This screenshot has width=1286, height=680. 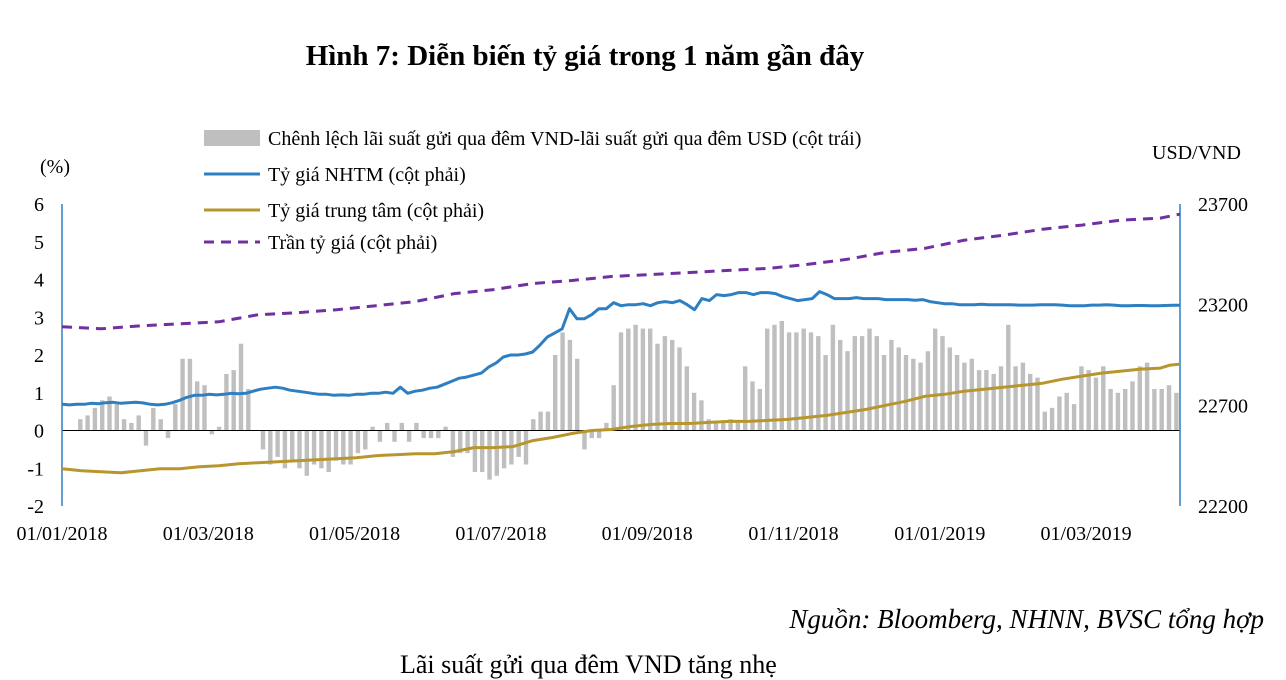 What do you see at coordinates (39, 394) in the screenshot?
I see `left-tick-label: 1` at bounding box center [39, 394].